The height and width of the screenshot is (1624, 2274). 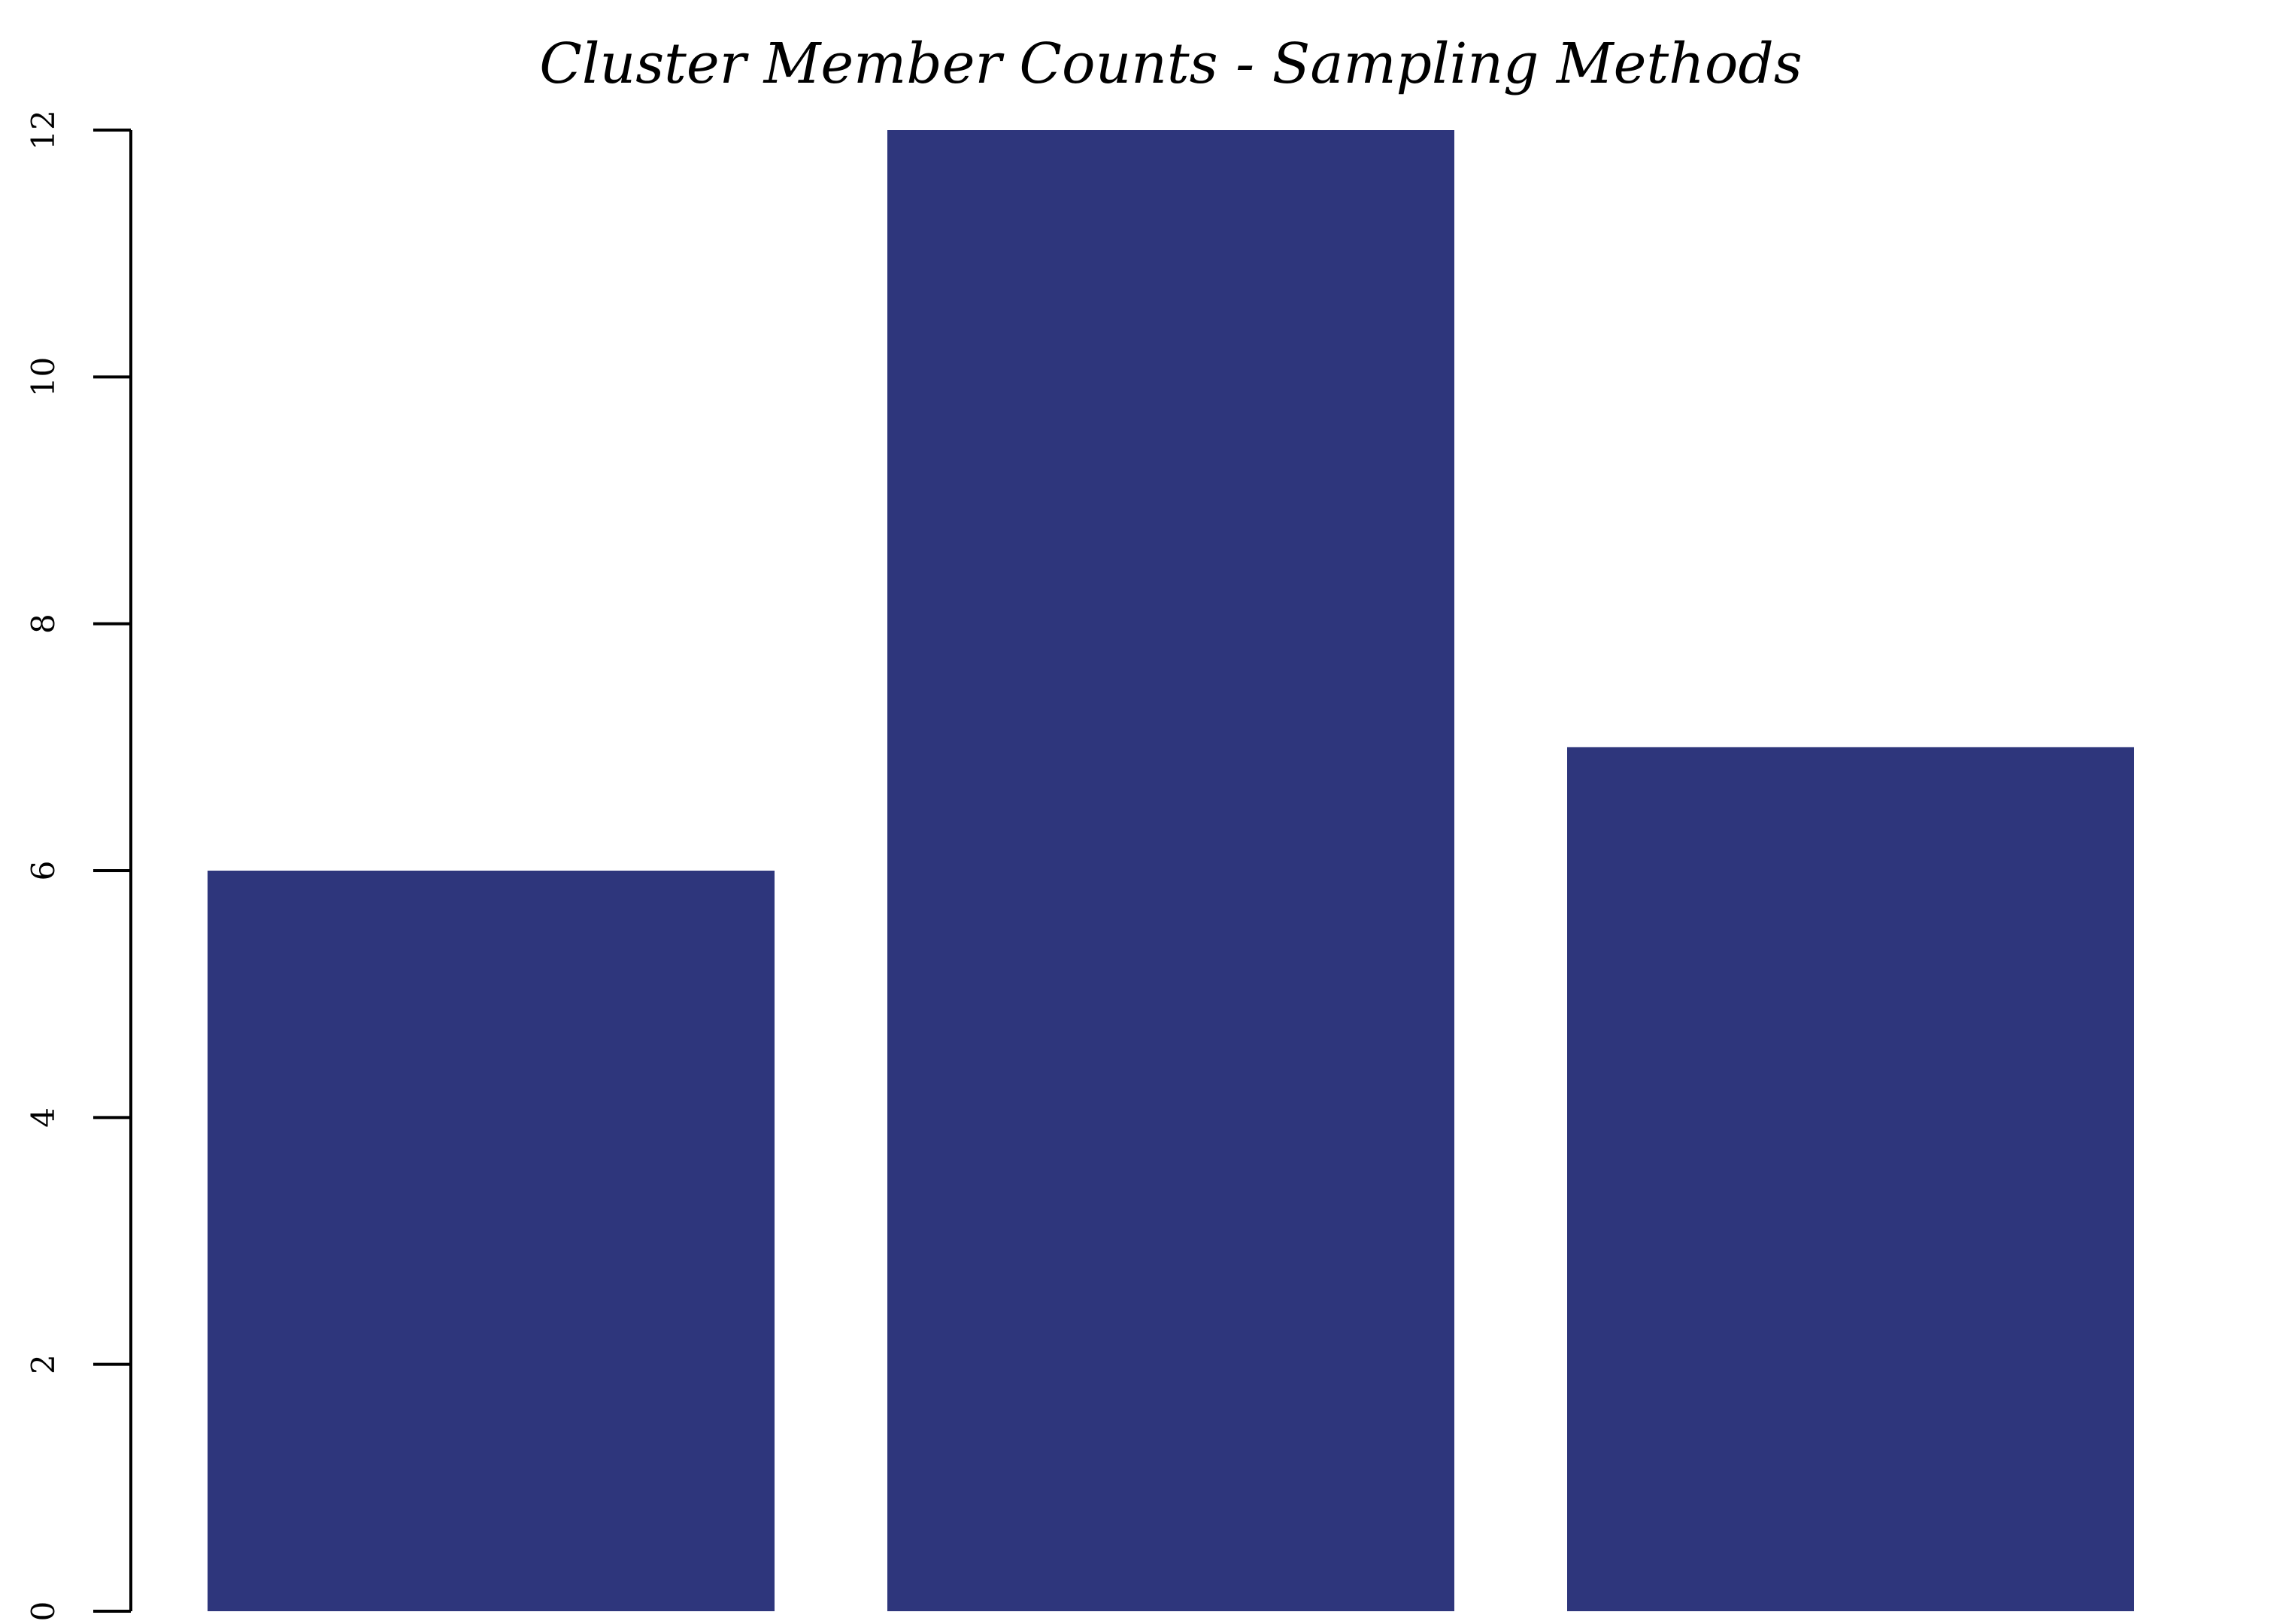 What do you see at coordinates (43, 624) in the screenshot?
I see `y-tick-label: 8` at bounding box center [43, 624].